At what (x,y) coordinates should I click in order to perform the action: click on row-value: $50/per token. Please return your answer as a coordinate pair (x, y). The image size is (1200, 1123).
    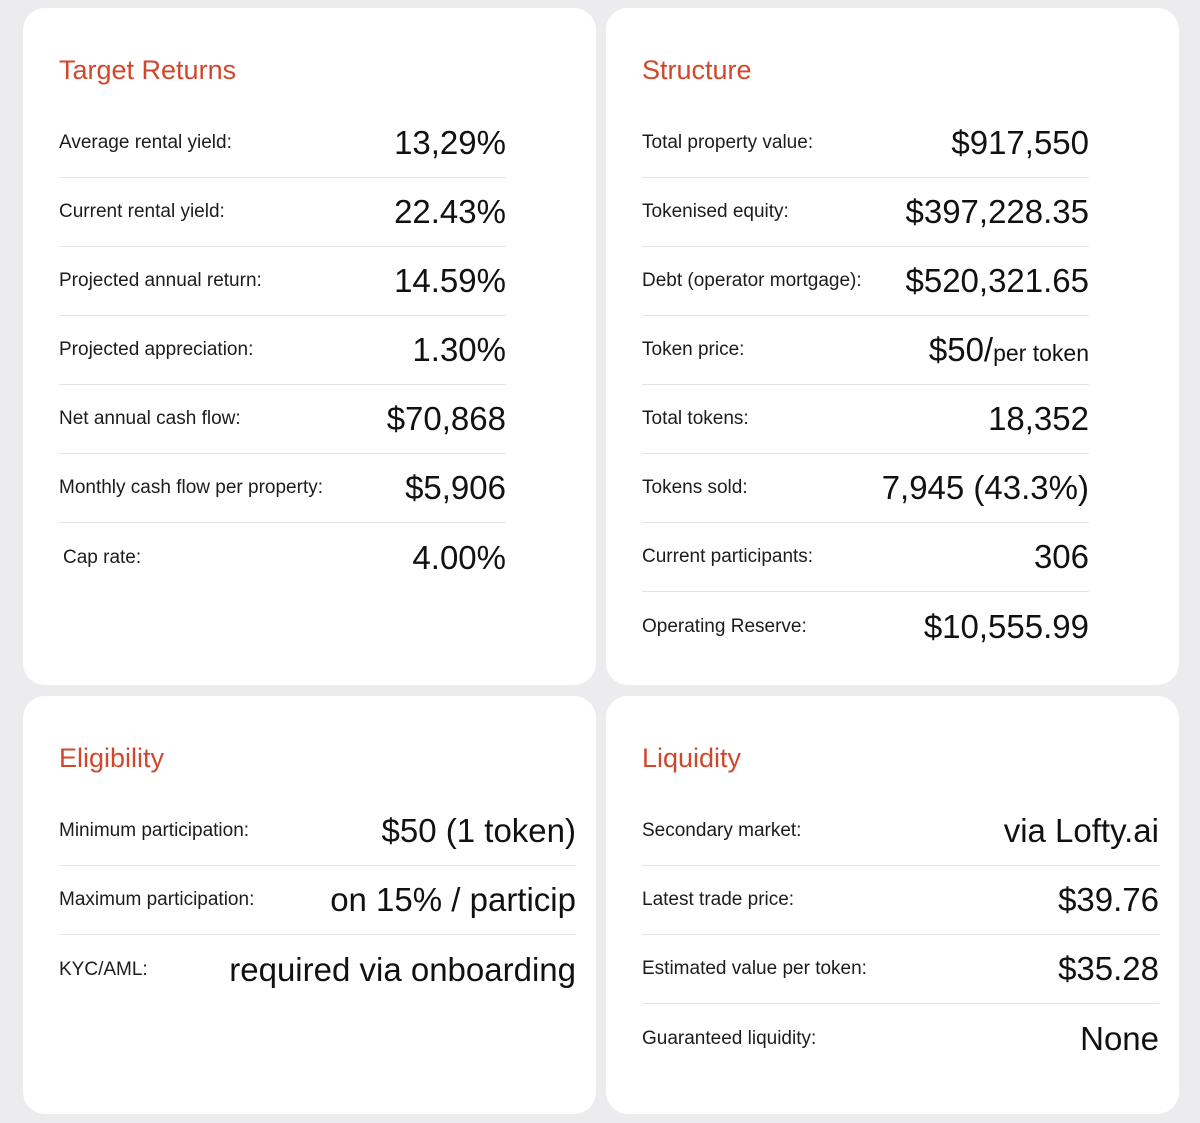
    Looking at the image, I should click on (1009, 350).